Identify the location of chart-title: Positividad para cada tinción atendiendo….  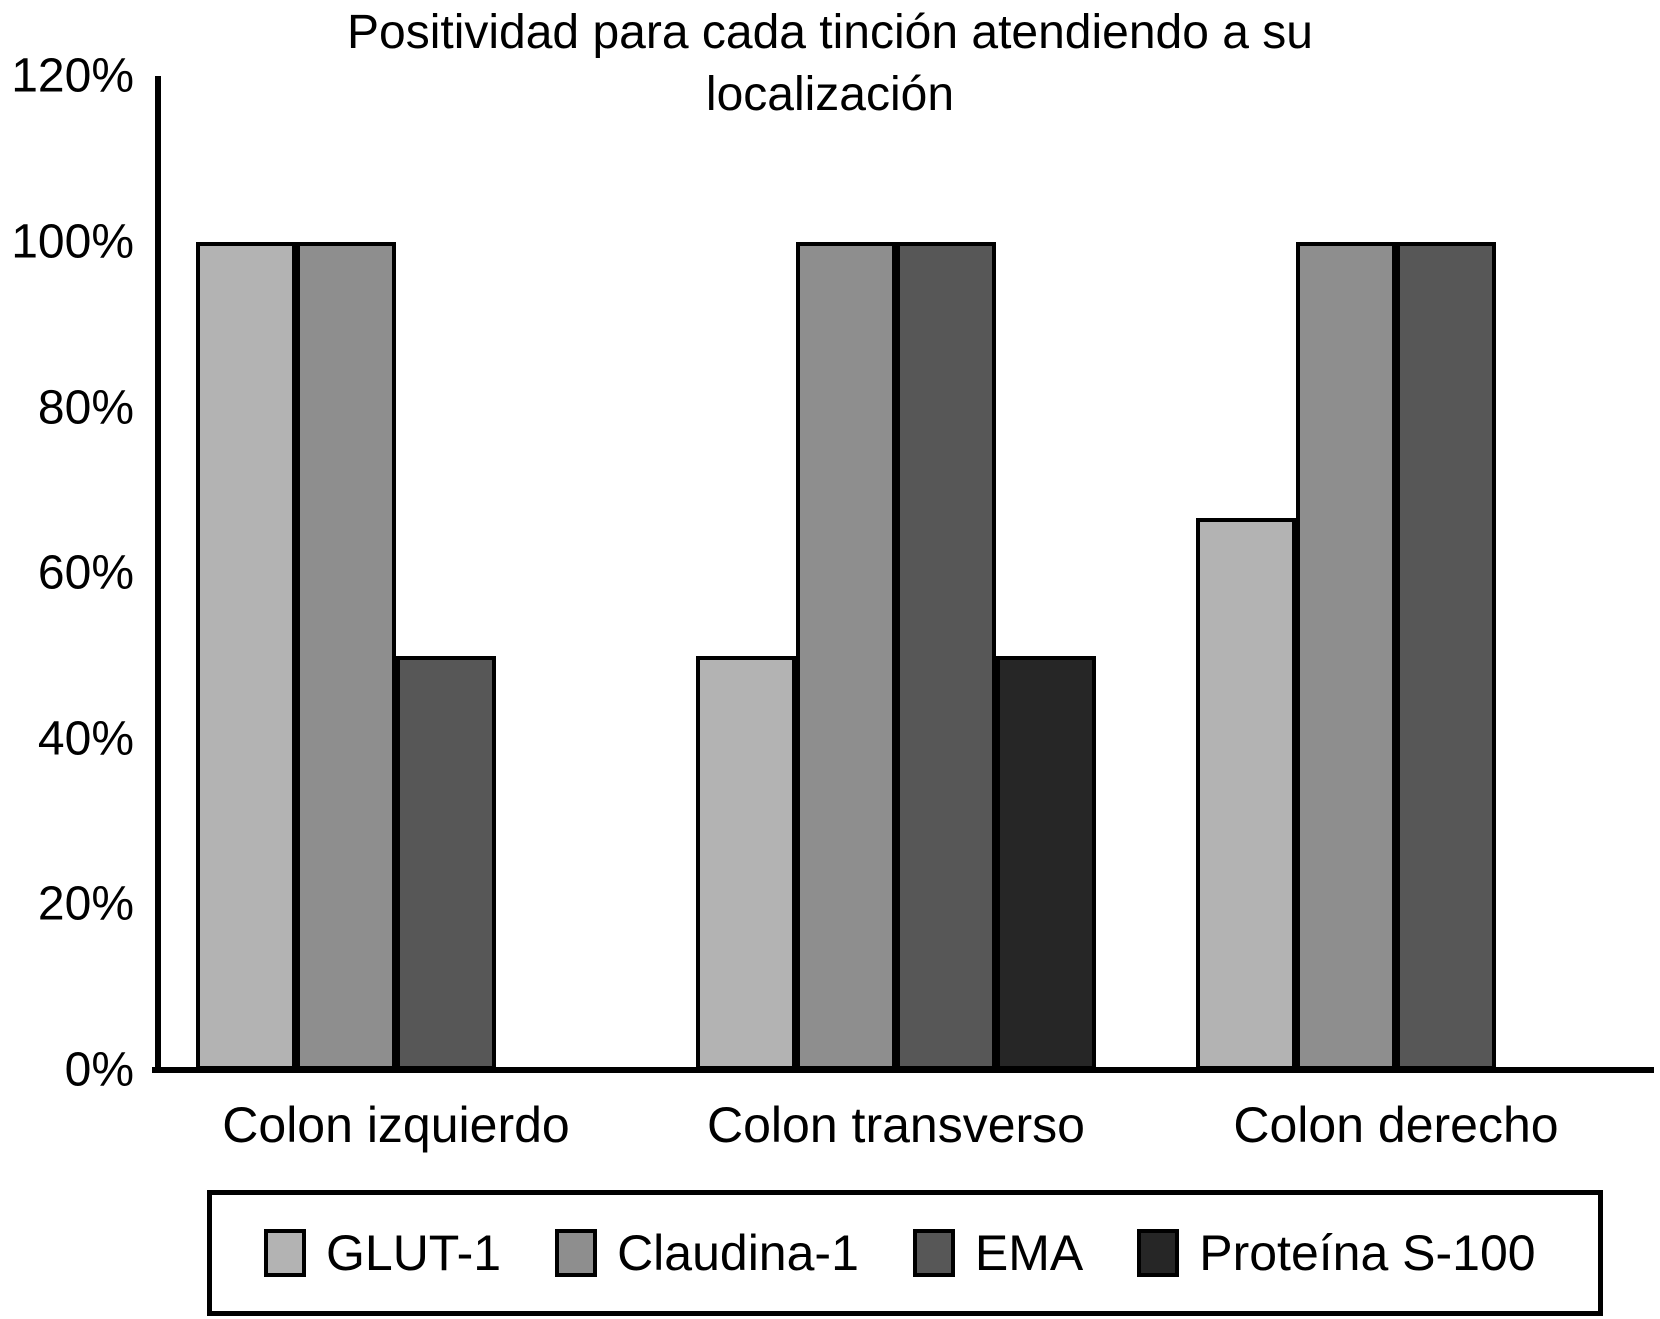
(830, 63).